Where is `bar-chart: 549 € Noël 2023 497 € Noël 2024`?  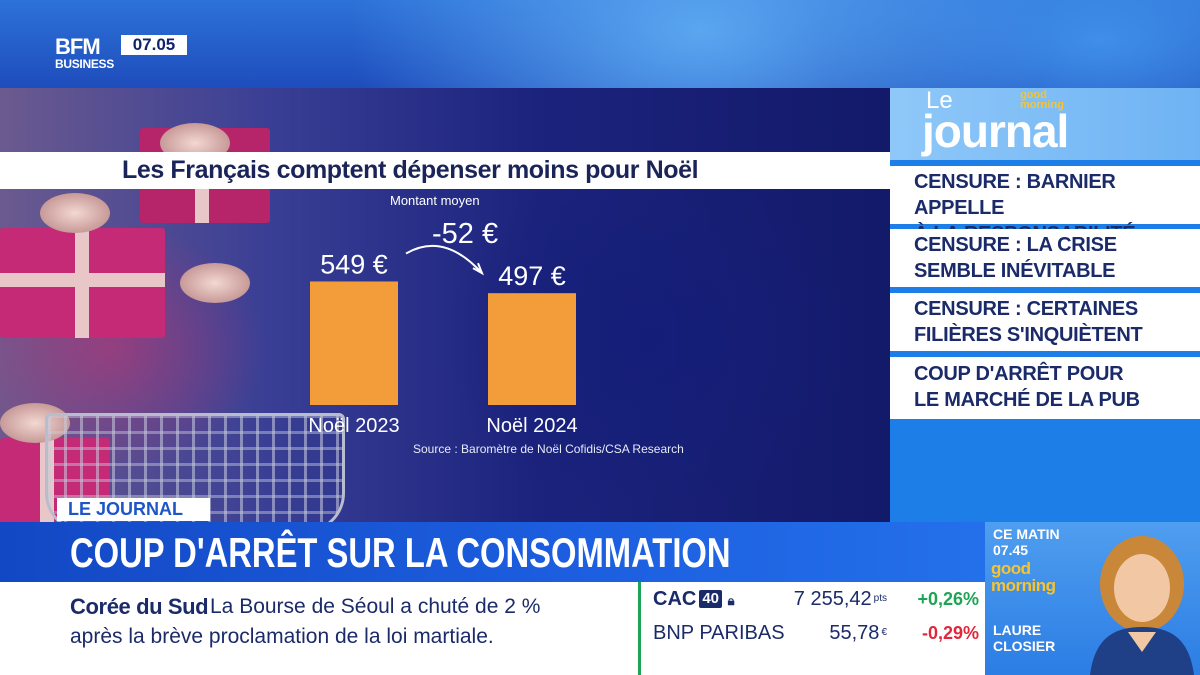
bar-chart: 549 € Noël 2023 497 € Noël 2024 is located at coordinates (443, 341).